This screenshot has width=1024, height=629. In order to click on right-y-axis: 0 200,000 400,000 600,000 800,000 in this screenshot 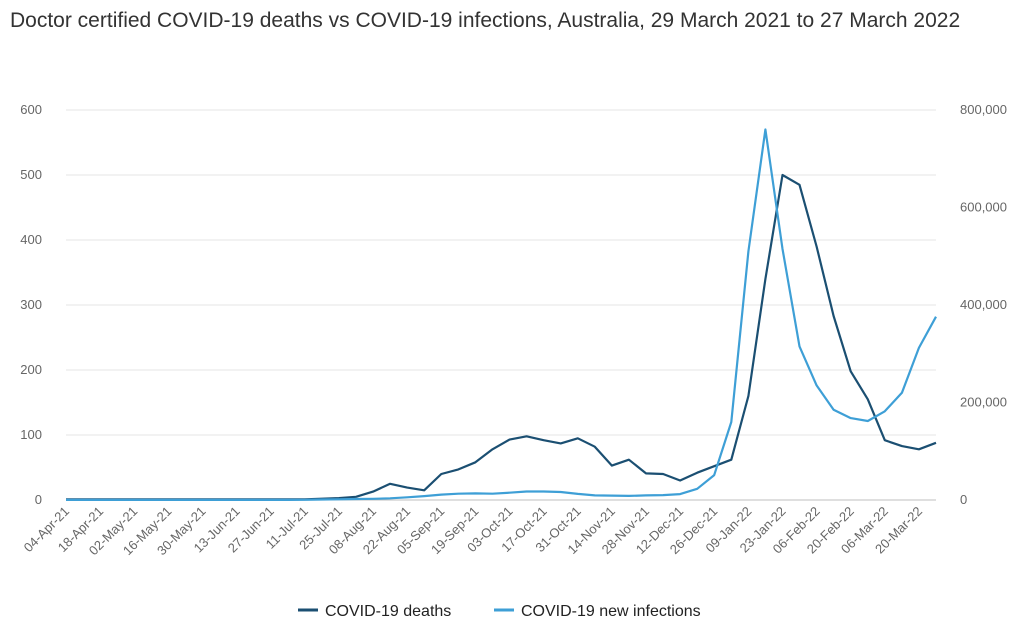, I will do `click(983, 304)`.